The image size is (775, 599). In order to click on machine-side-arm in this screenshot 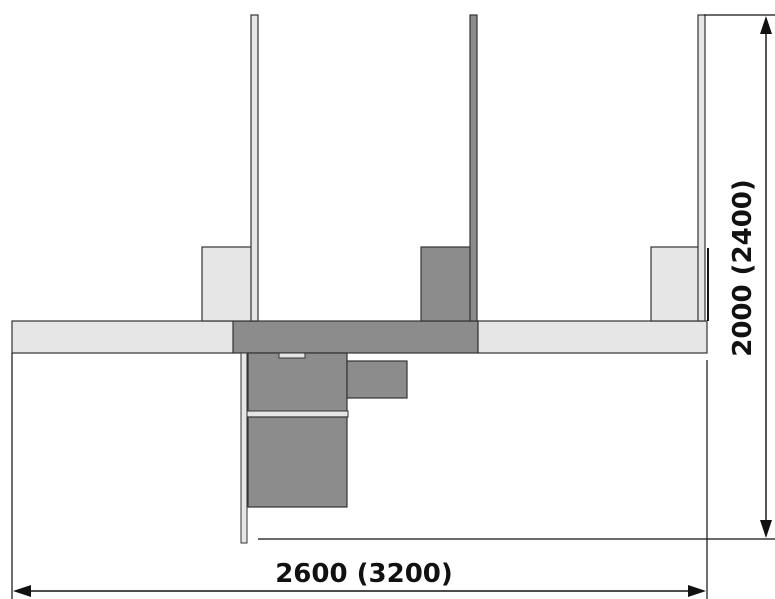, I will do `click(377, 379)`.